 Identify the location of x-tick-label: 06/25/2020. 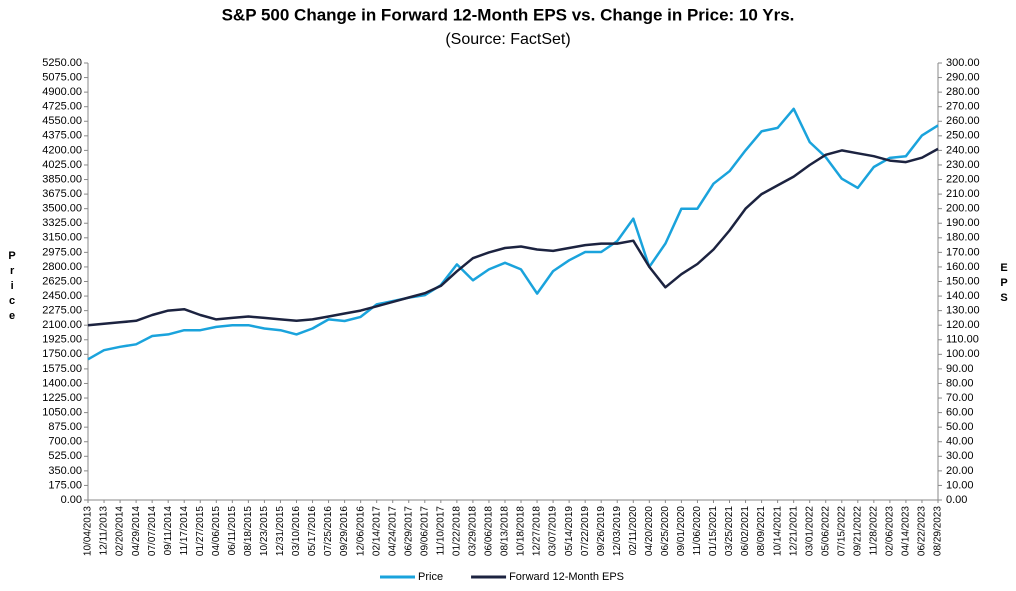
(665, 531).